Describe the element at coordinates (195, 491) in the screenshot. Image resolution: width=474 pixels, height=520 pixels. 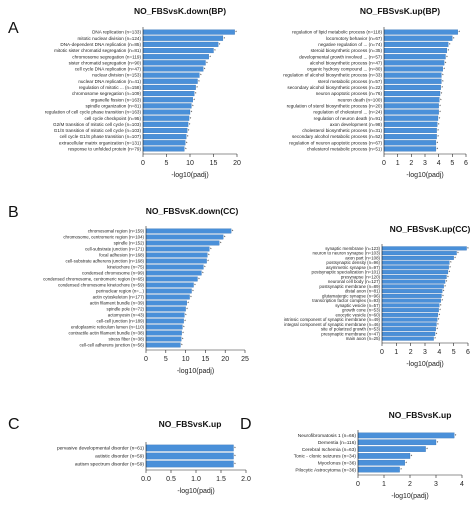
I see `chart-c-x-axis-label: -log10(padj)` at that location.